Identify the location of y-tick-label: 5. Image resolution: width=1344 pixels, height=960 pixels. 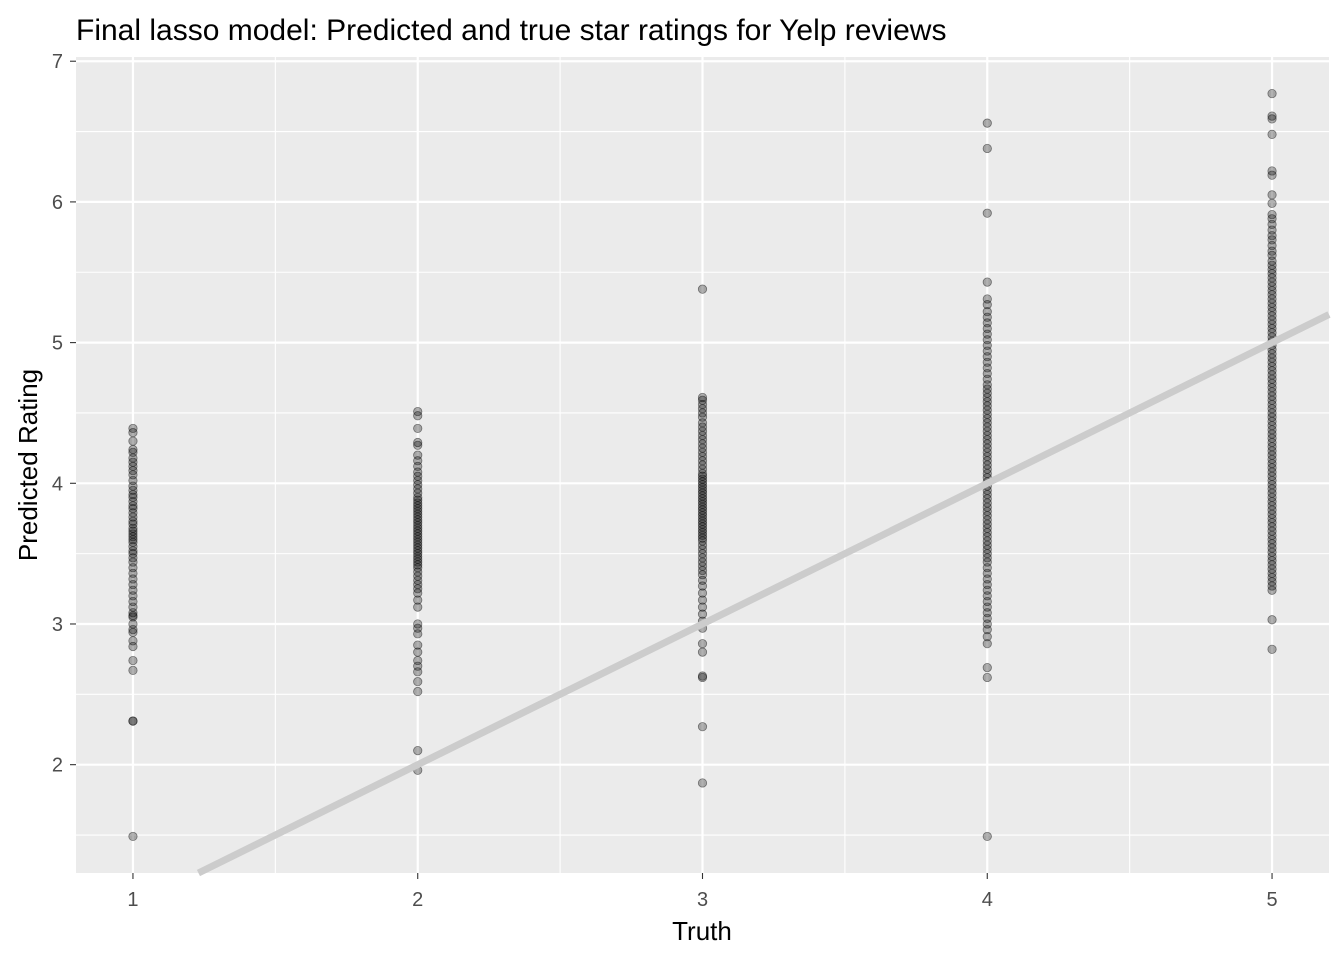
(57, 344).